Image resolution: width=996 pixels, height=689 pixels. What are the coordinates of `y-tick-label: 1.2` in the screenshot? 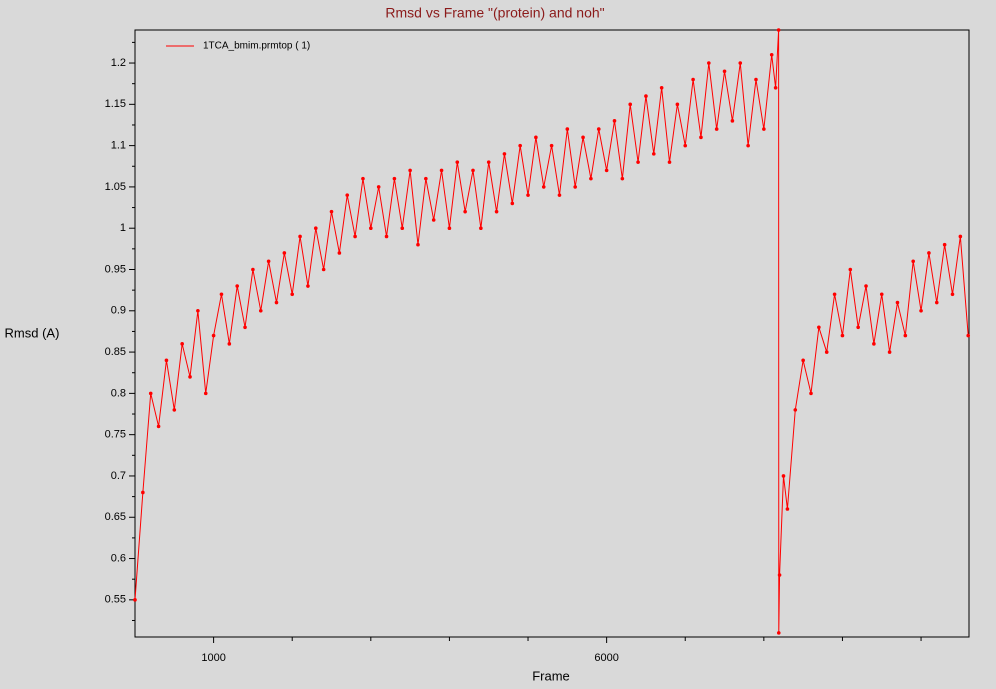 It's located at (118, 63).